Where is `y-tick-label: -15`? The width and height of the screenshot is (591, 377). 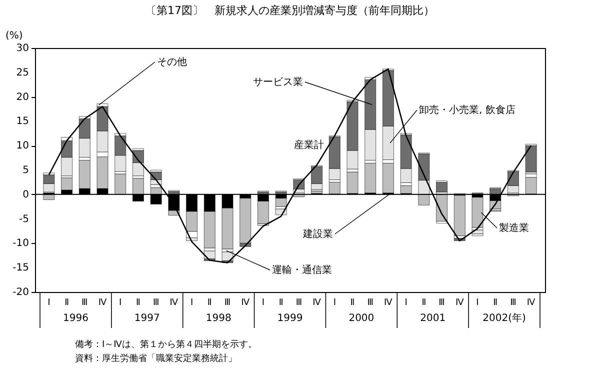 y-tick-label: -15 is located at coordinates (20, 268).